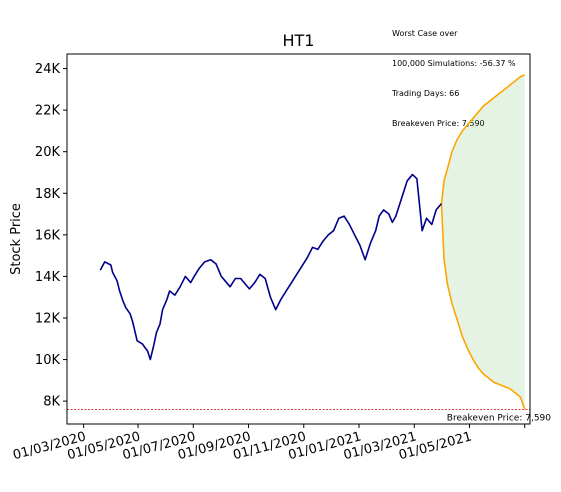  Describe the element at coordinates (48, 277) in the screenshot. I see `y-tick-label: 14K` at that location.